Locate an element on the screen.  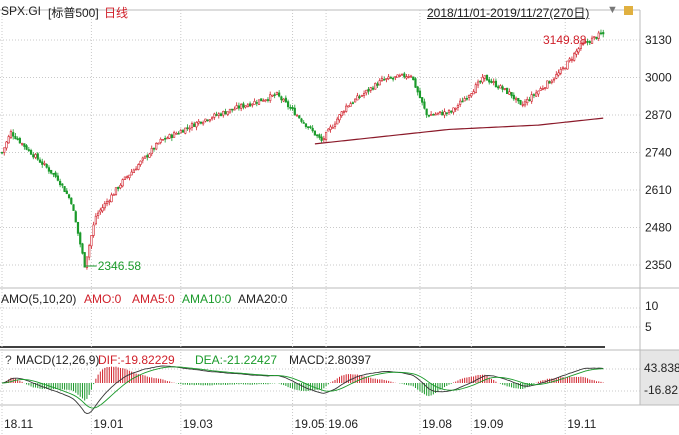
y-tick-label: 2610 is located at coordinates (658, 190).